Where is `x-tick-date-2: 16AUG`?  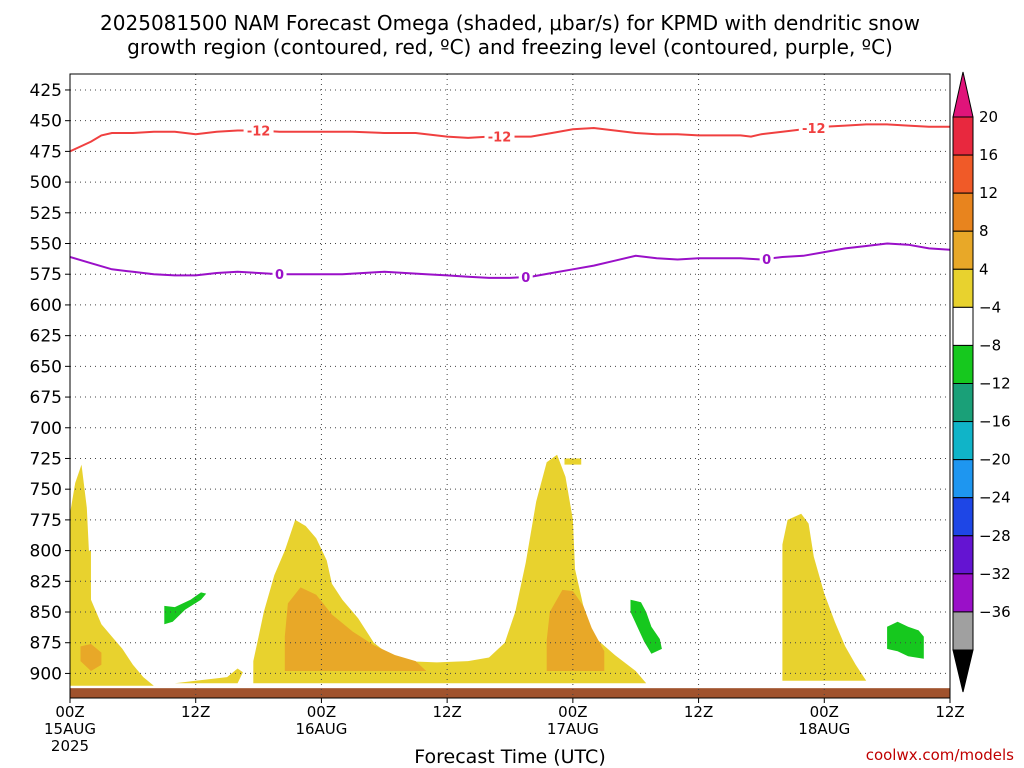
x-tick-date-2: 16AUG is located at coordinates (321, 729).